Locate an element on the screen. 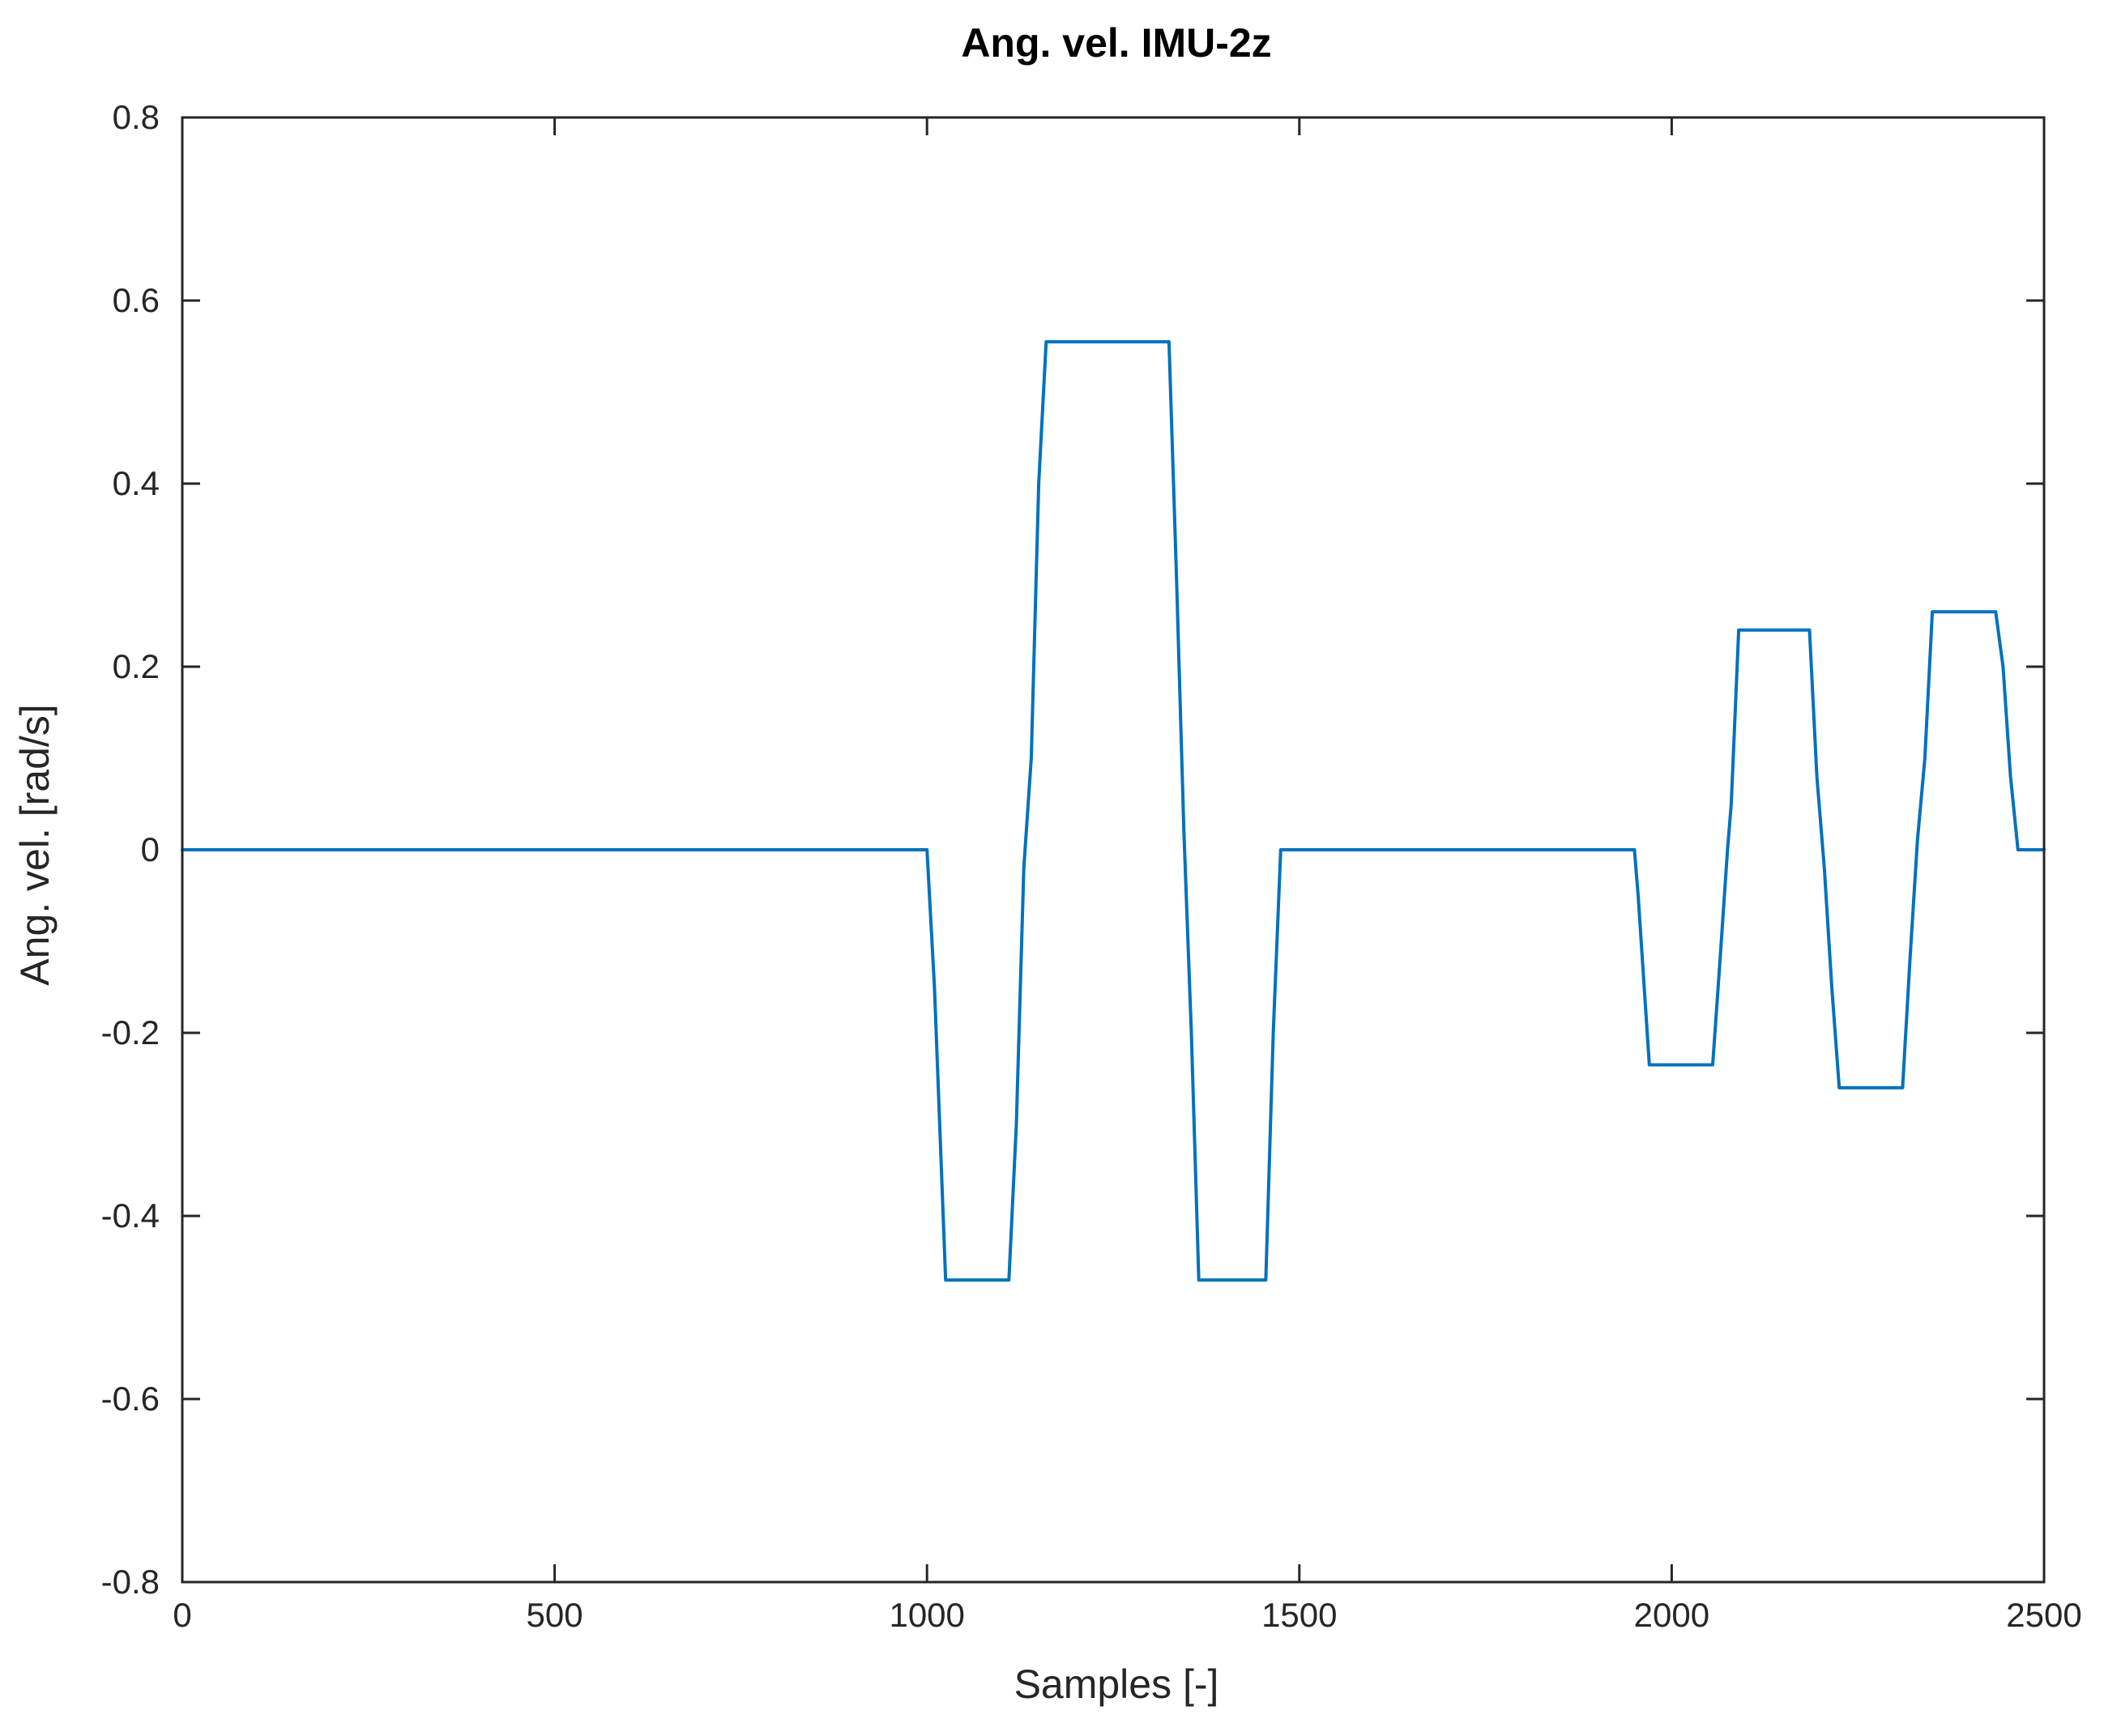 This screenshot has width=2104, height=1736. x-tick-label: 0 is located at coordinates (182, 1615).